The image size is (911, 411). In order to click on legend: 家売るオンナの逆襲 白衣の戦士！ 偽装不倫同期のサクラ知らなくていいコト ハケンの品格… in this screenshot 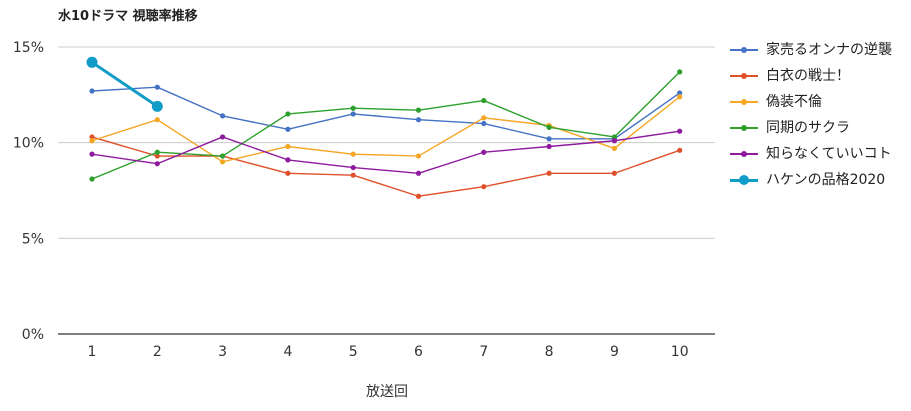, I will do `click(817, 118)`.